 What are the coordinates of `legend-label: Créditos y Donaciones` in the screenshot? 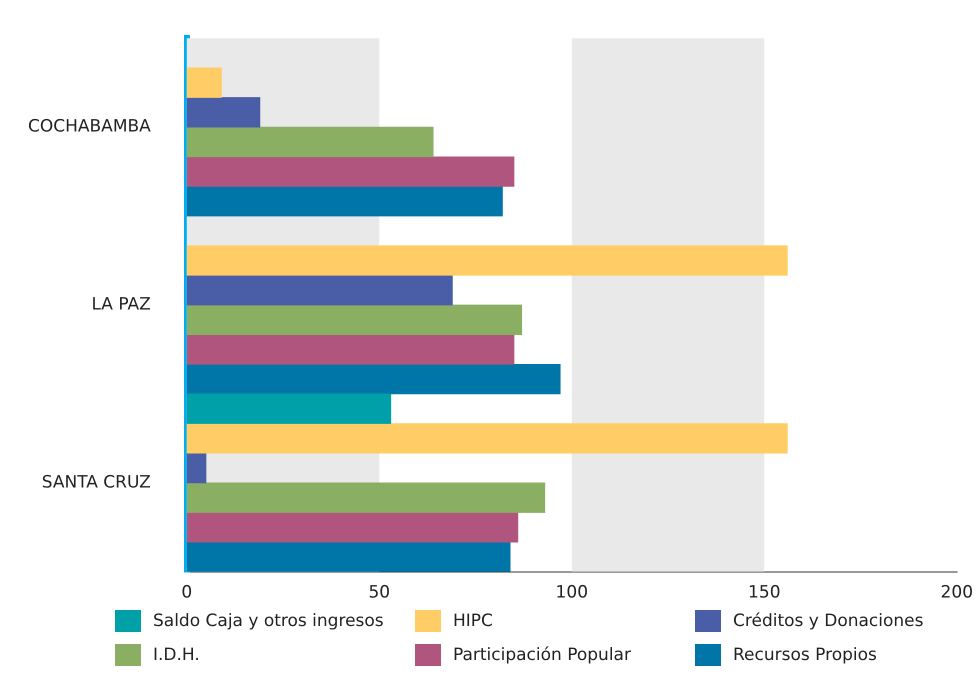 It's located at (828, 621).